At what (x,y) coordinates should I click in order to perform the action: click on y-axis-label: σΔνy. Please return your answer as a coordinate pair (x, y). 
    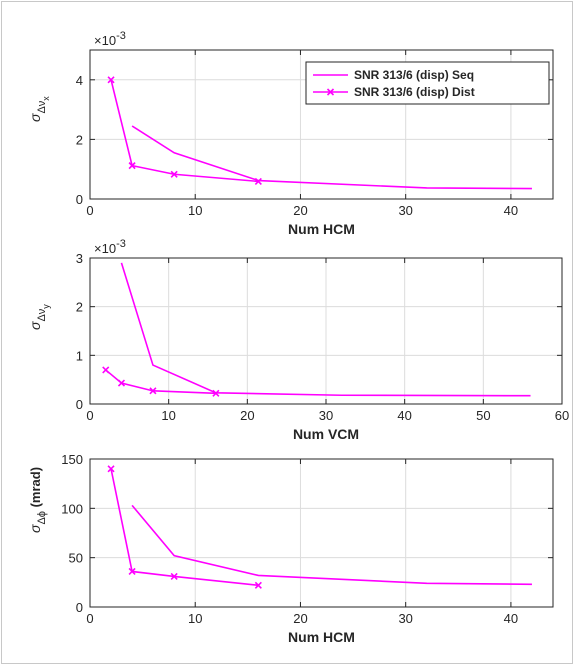
    Looking at the image, I should click on (39, 317).